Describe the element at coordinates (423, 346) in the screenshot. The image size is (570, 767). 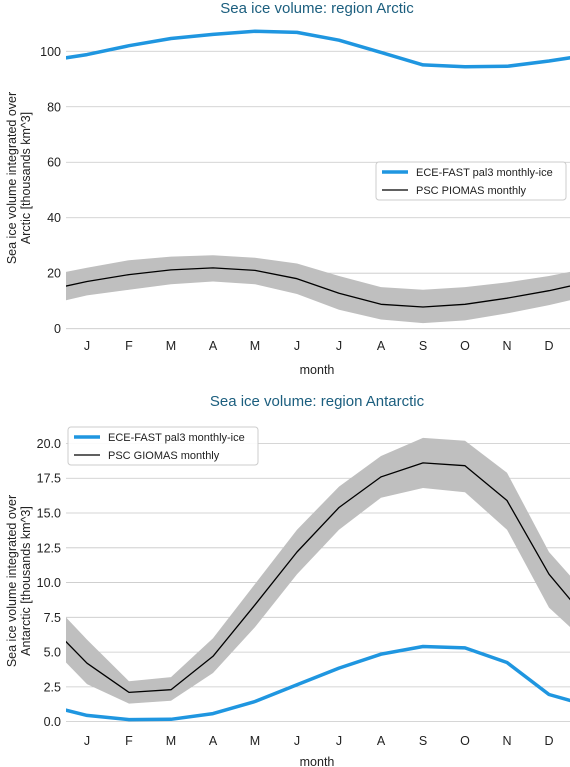
I see `arctic-x-tick-label: S` at that location.